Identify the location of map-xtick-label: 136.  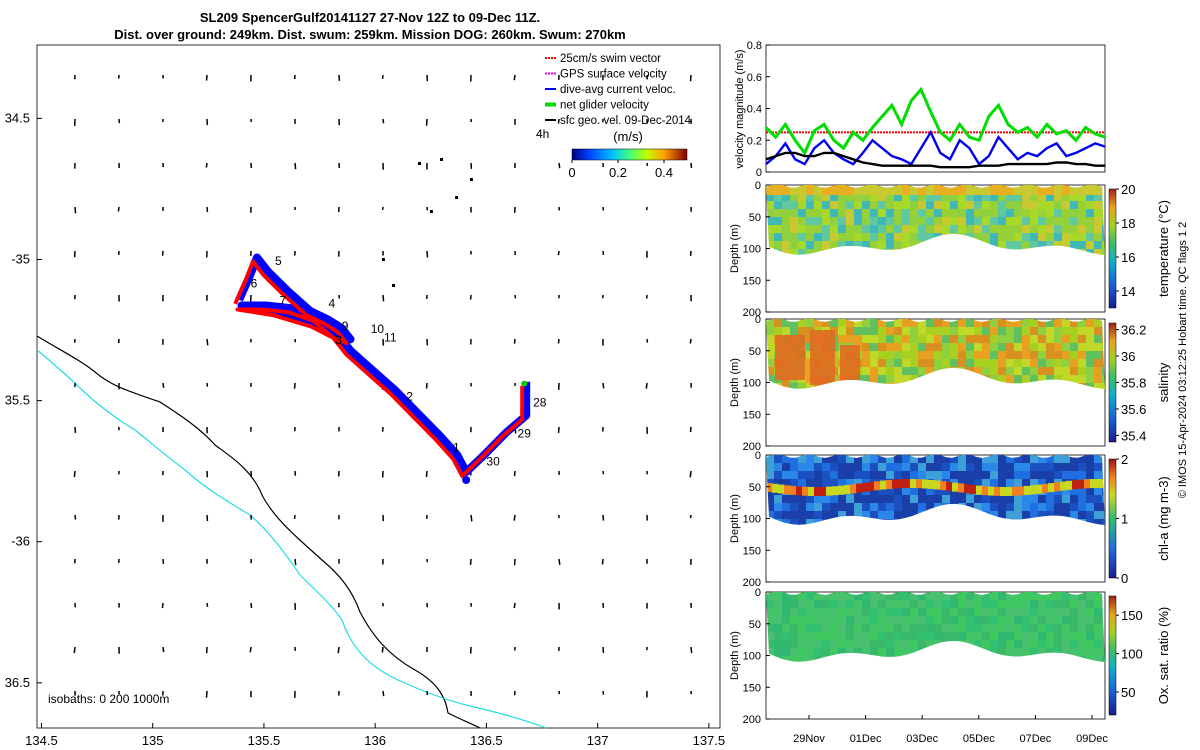
(375, 740).